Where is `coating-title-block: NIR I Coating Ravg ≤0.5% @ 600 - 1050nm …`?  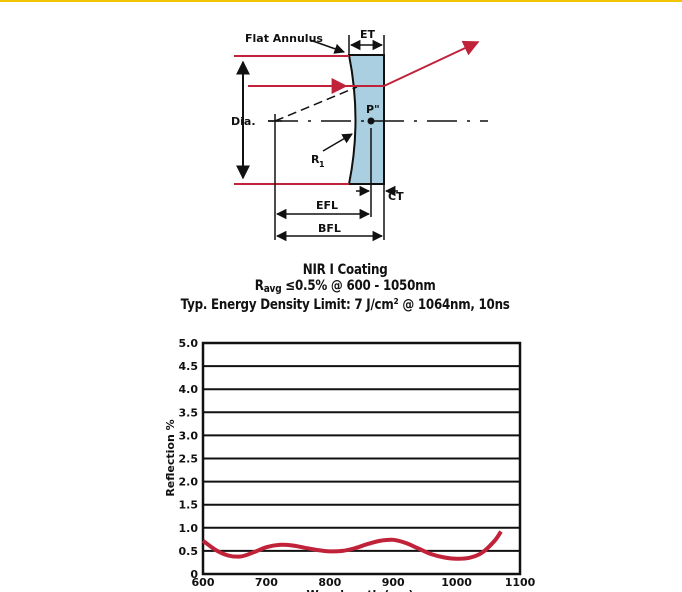
coating-title-block: NIR I Coating Ravg ≤0.5% @ 600 - 1050nm … is located at coordinates (341, 287).